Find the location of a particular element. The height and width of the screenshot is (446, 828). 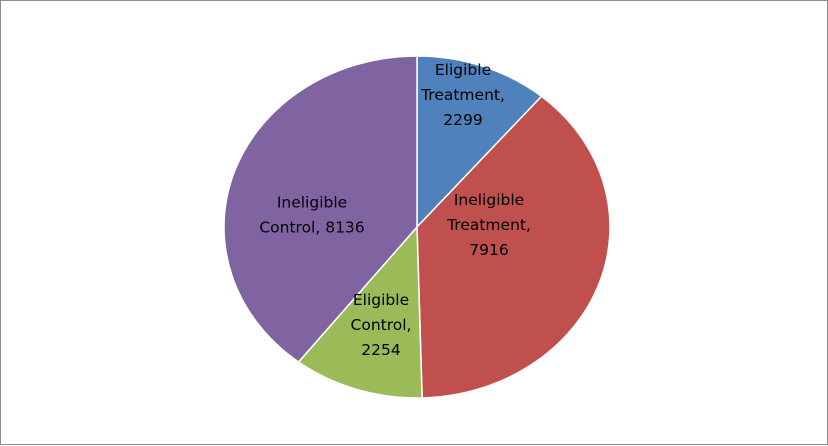

data-label-eligible-treatment: Eligible Treatment, 2299 is located at coordinates (462, 95).